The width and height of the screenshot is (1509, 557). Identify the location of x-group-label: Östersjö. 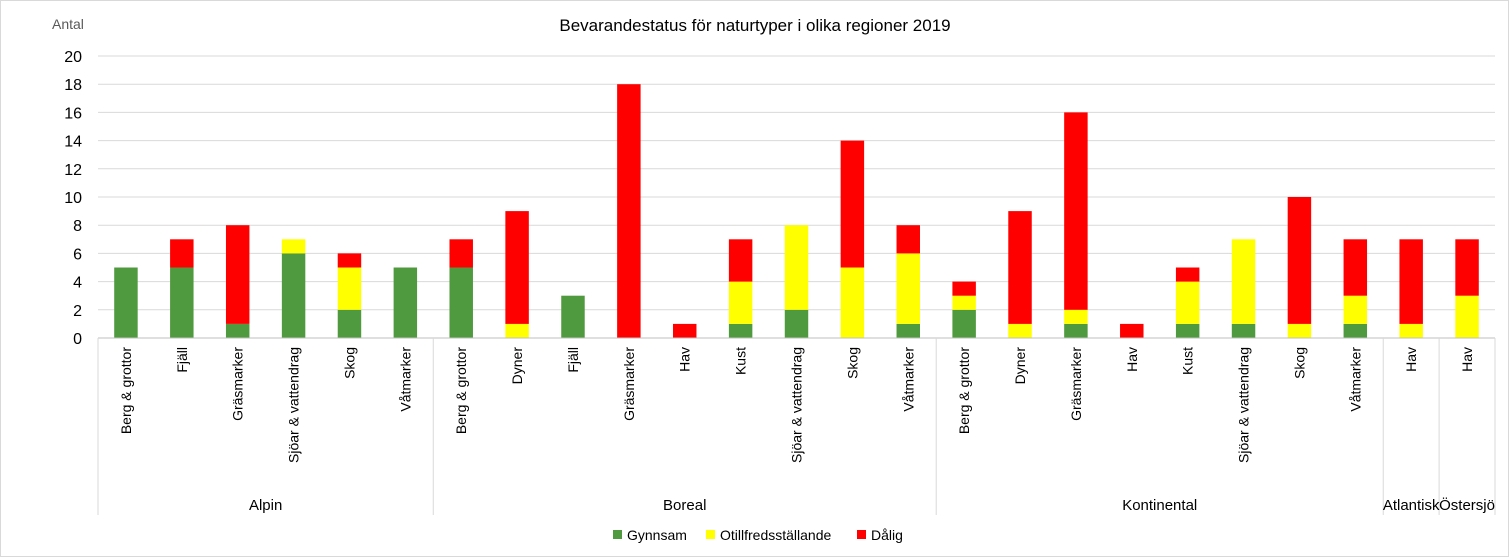
(1467, 505).